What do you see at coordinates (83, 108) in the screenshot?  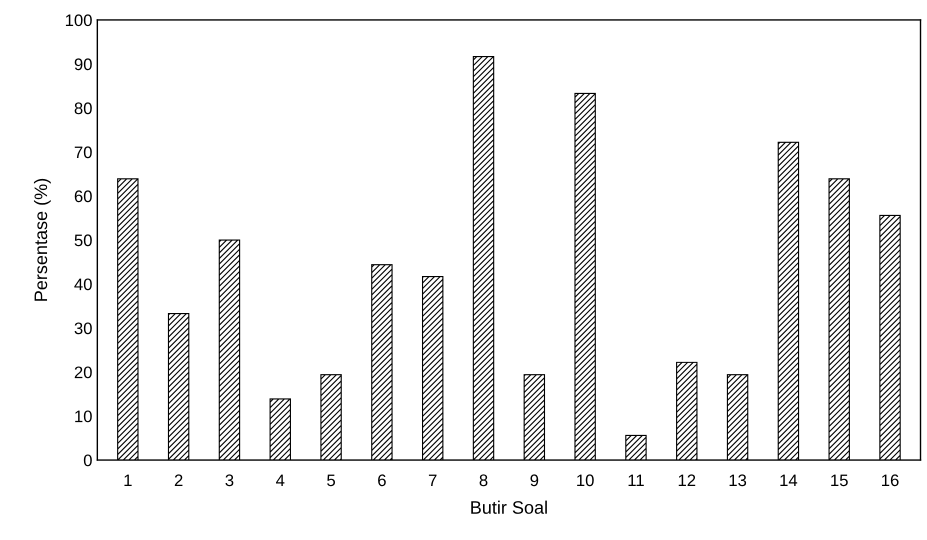 I see `y-tick-label: 80` at bounding box center [83, 108].